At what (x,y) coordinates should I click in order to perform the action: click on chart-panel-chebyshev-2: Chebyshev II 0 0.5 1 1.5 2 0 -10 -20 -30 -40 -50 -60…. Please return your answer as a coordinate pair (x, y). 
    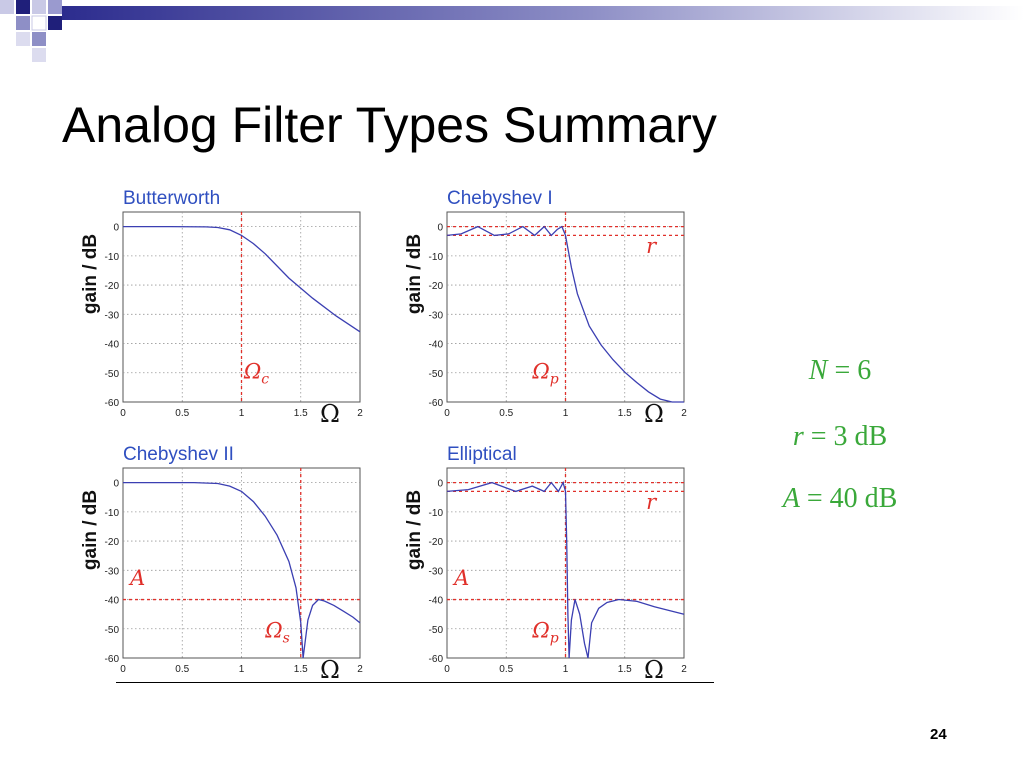
    Looking at the image, I should click on (226, 561).